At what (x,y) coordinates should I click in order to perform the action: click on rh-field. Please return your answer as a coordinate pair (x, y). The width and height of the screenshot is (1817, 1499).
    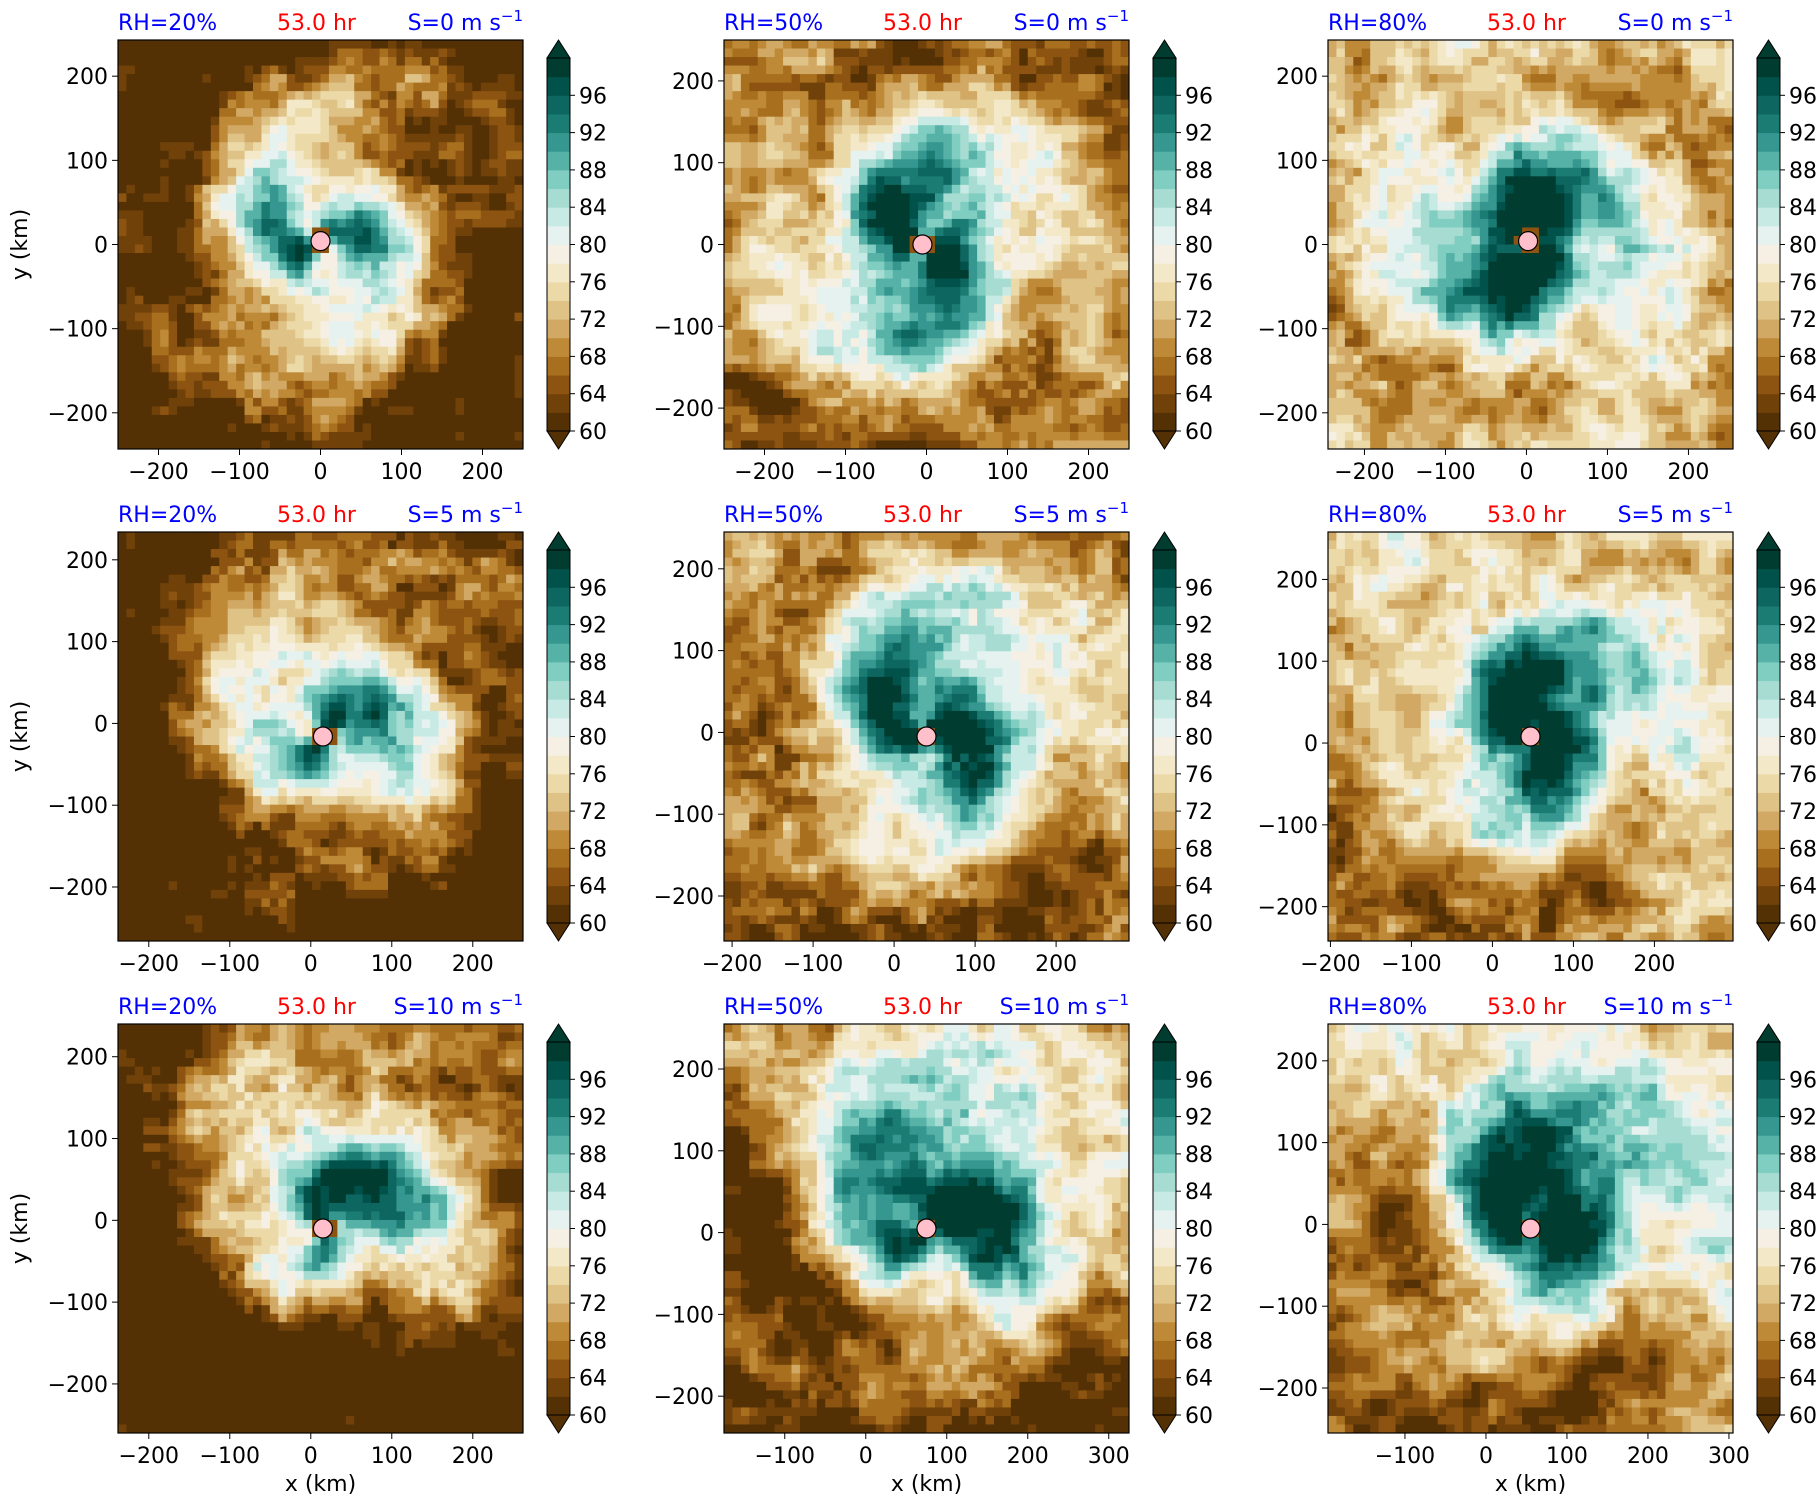
    Looking at the image, I should click on (926, 244).